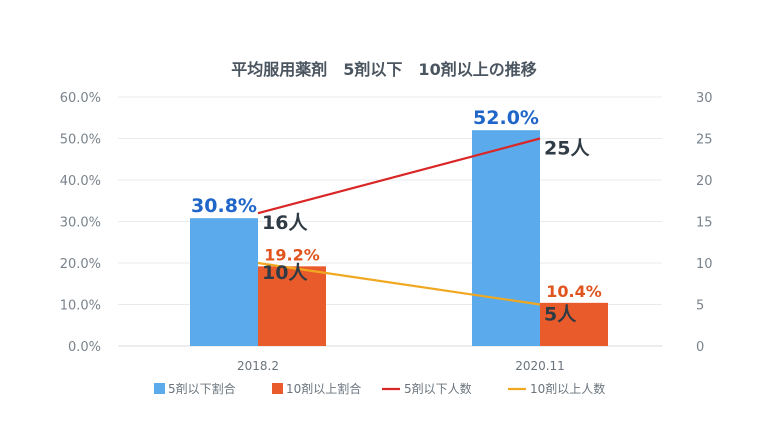 This screenshot has height=432, width=768. Describe the element at coordinates (80, 98) in the screenshot. I see `y-left-tick-label: 60.0%` at that location.